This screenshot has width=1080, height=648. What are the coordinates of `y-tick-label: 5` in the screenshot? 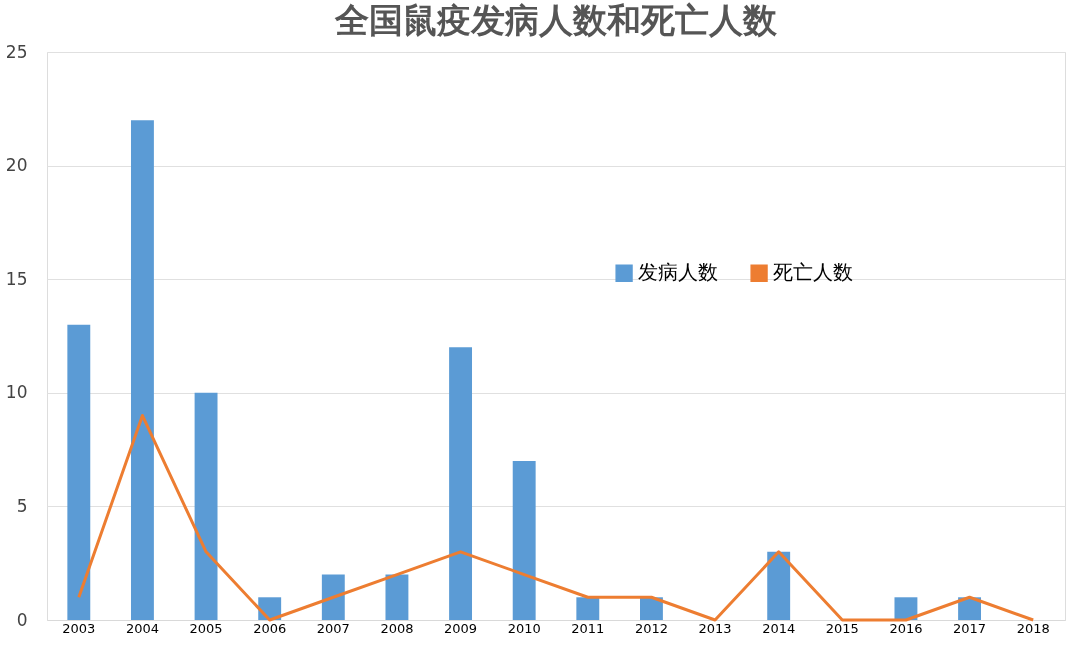 It's located at (22, 505).